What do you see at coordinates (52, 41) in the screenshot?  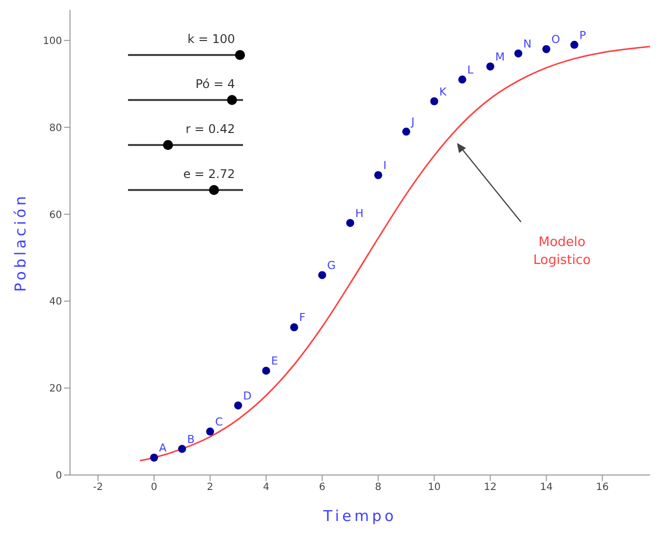 I see `y-tick-label: 100` at bounding box center [52, 41].